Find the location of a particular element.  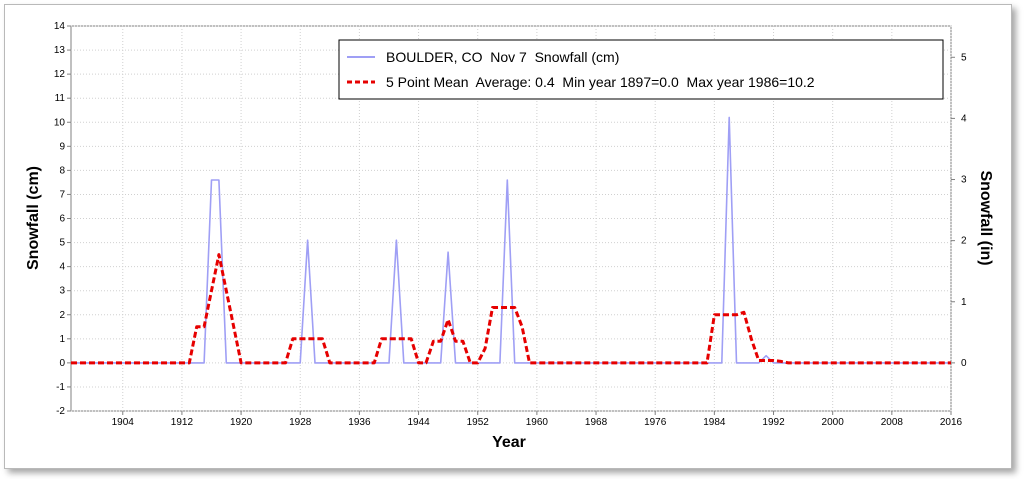

x-tick-label: 1912 is located at coordinates (182, 422).